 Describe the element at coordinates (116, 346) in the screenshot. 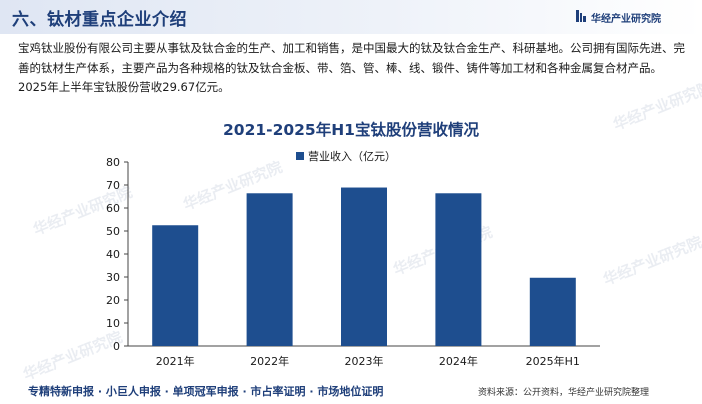

I see `y-tick-label: 0` at that location.